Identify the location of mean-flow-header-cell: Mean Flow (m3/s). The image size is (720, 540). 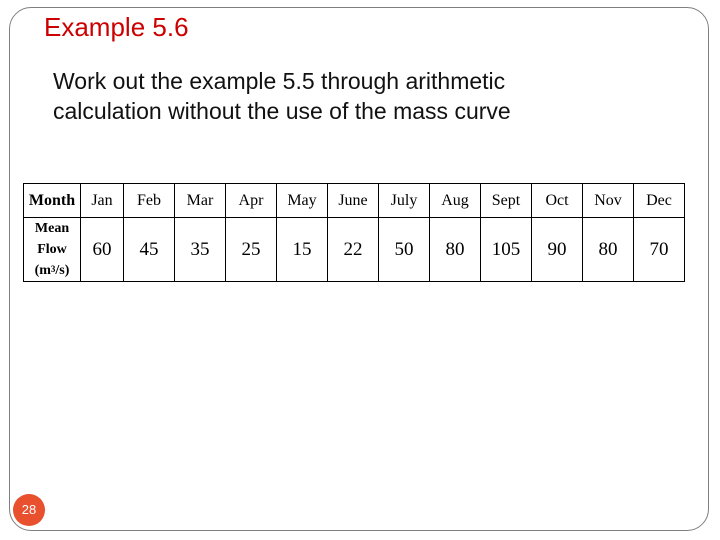
(52, 249).